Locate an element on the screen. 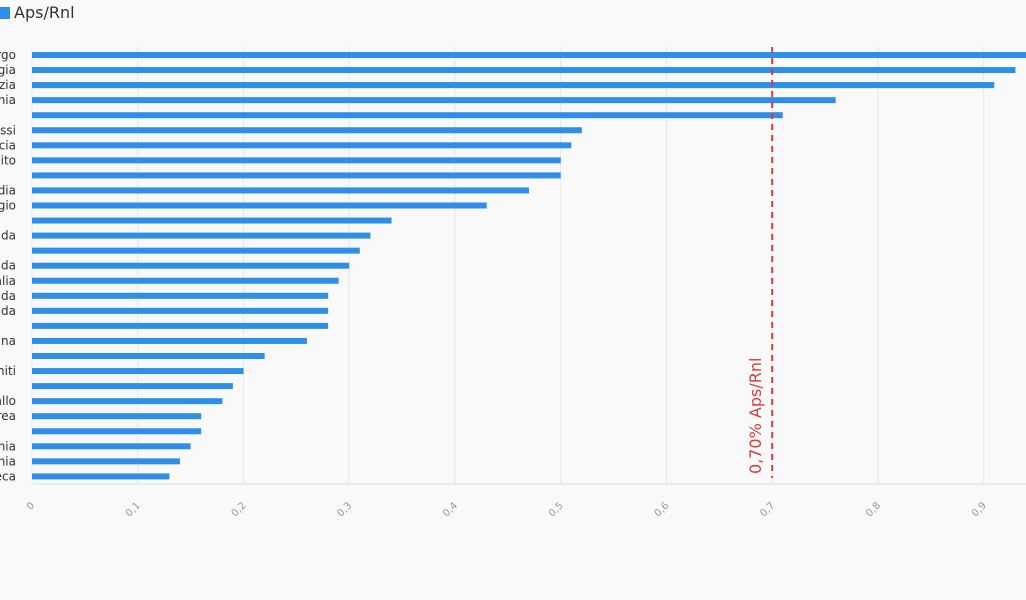  legend-swatch is located at coordinates (5, 12).